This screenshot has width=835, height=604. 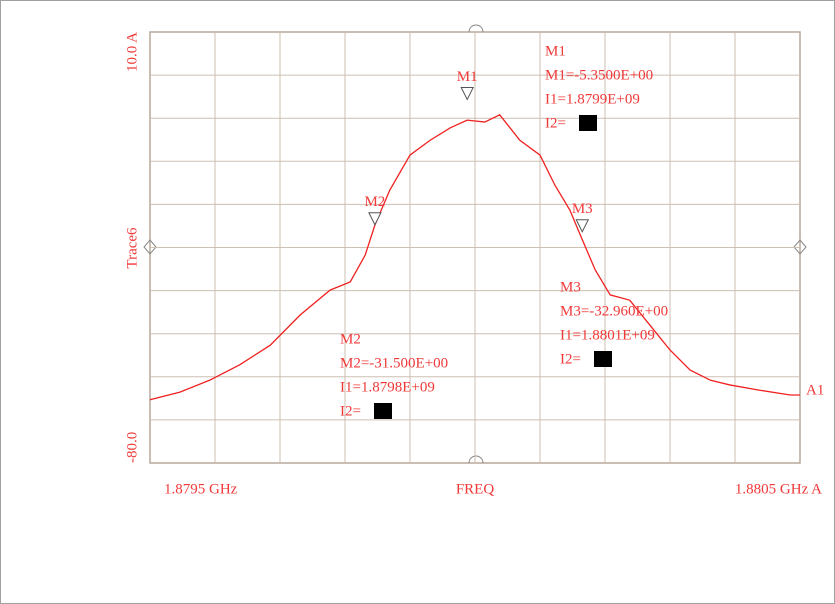 What do you see at coordinates (599, 75) in the screenshot?
I see `marker-readout: M1=-5.3500E+00` at bounding box center [599, 75].